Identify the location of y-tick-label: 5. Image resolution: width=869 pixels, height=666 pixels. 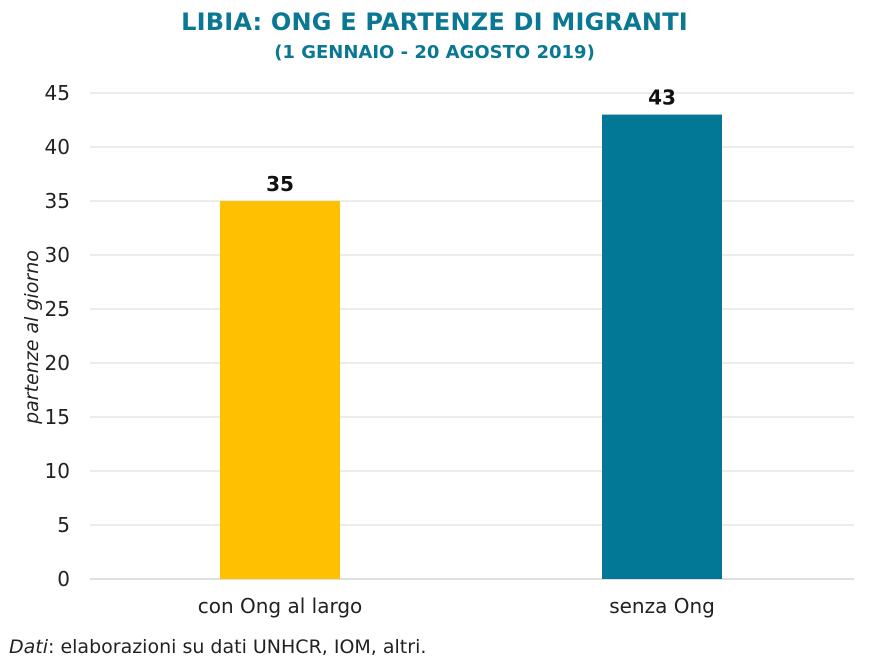
(63, 525).